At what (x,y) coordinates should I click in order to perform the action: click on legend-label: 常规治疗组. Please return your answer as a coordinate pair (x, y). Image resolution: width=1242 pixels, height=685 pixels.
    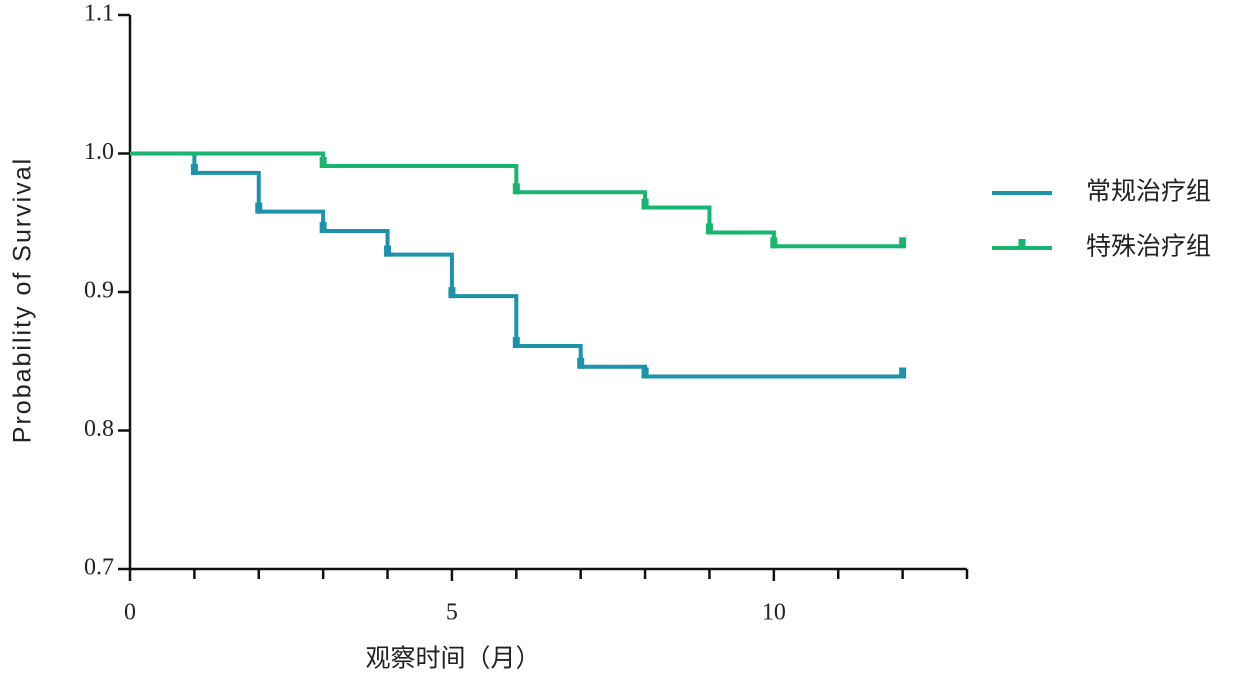
    Looking at the image, I should click on (1148, 192).